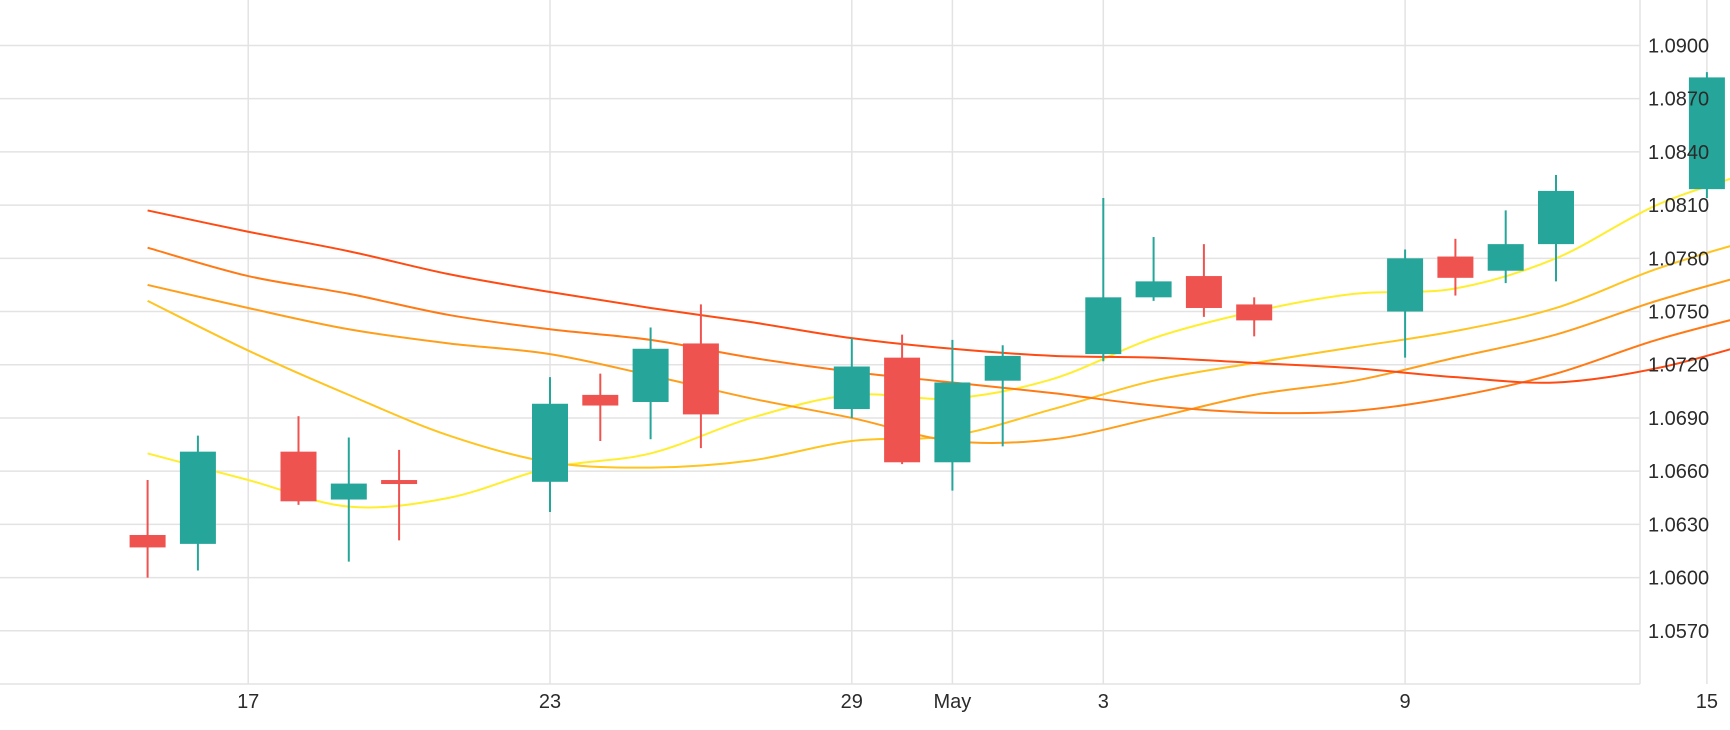  What do you see at coordinates (1103, 702) in the screenshot?
I see `x-tick-label: 3` at bounding box center [1103, 702].